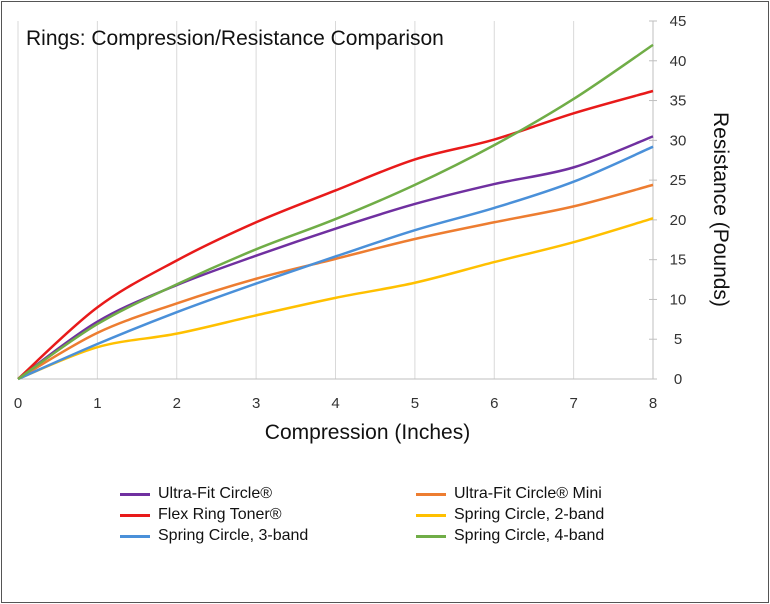  Describe the element at coordinates (177, 403) in the screenshot. I see `x-tick-label: 2` at that location.